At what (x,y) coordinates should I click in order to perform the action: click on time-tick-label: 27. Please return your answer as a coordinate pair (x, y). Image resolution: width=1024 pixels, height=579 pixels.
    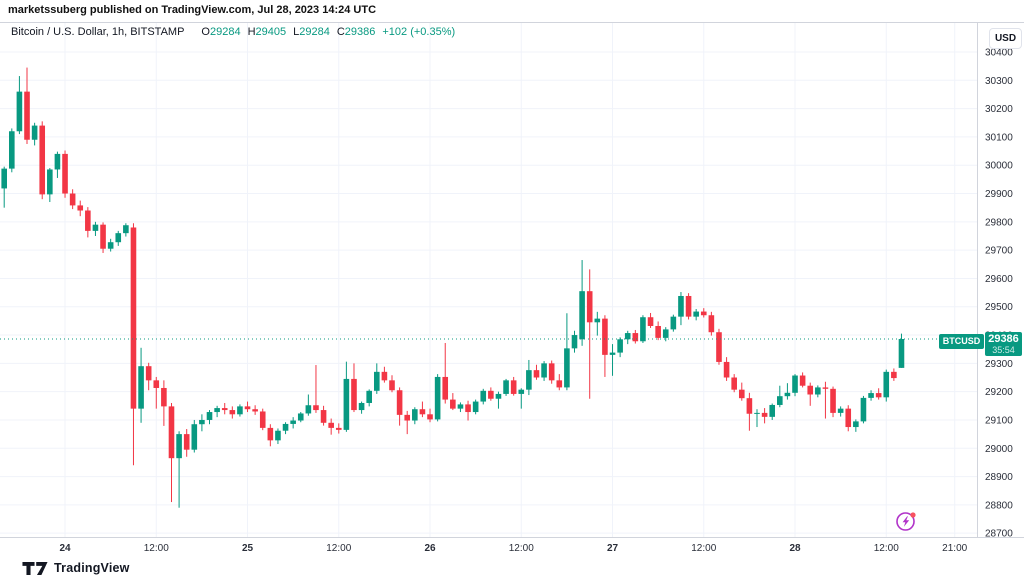
    Looking at the image, I should click on (613, 548).